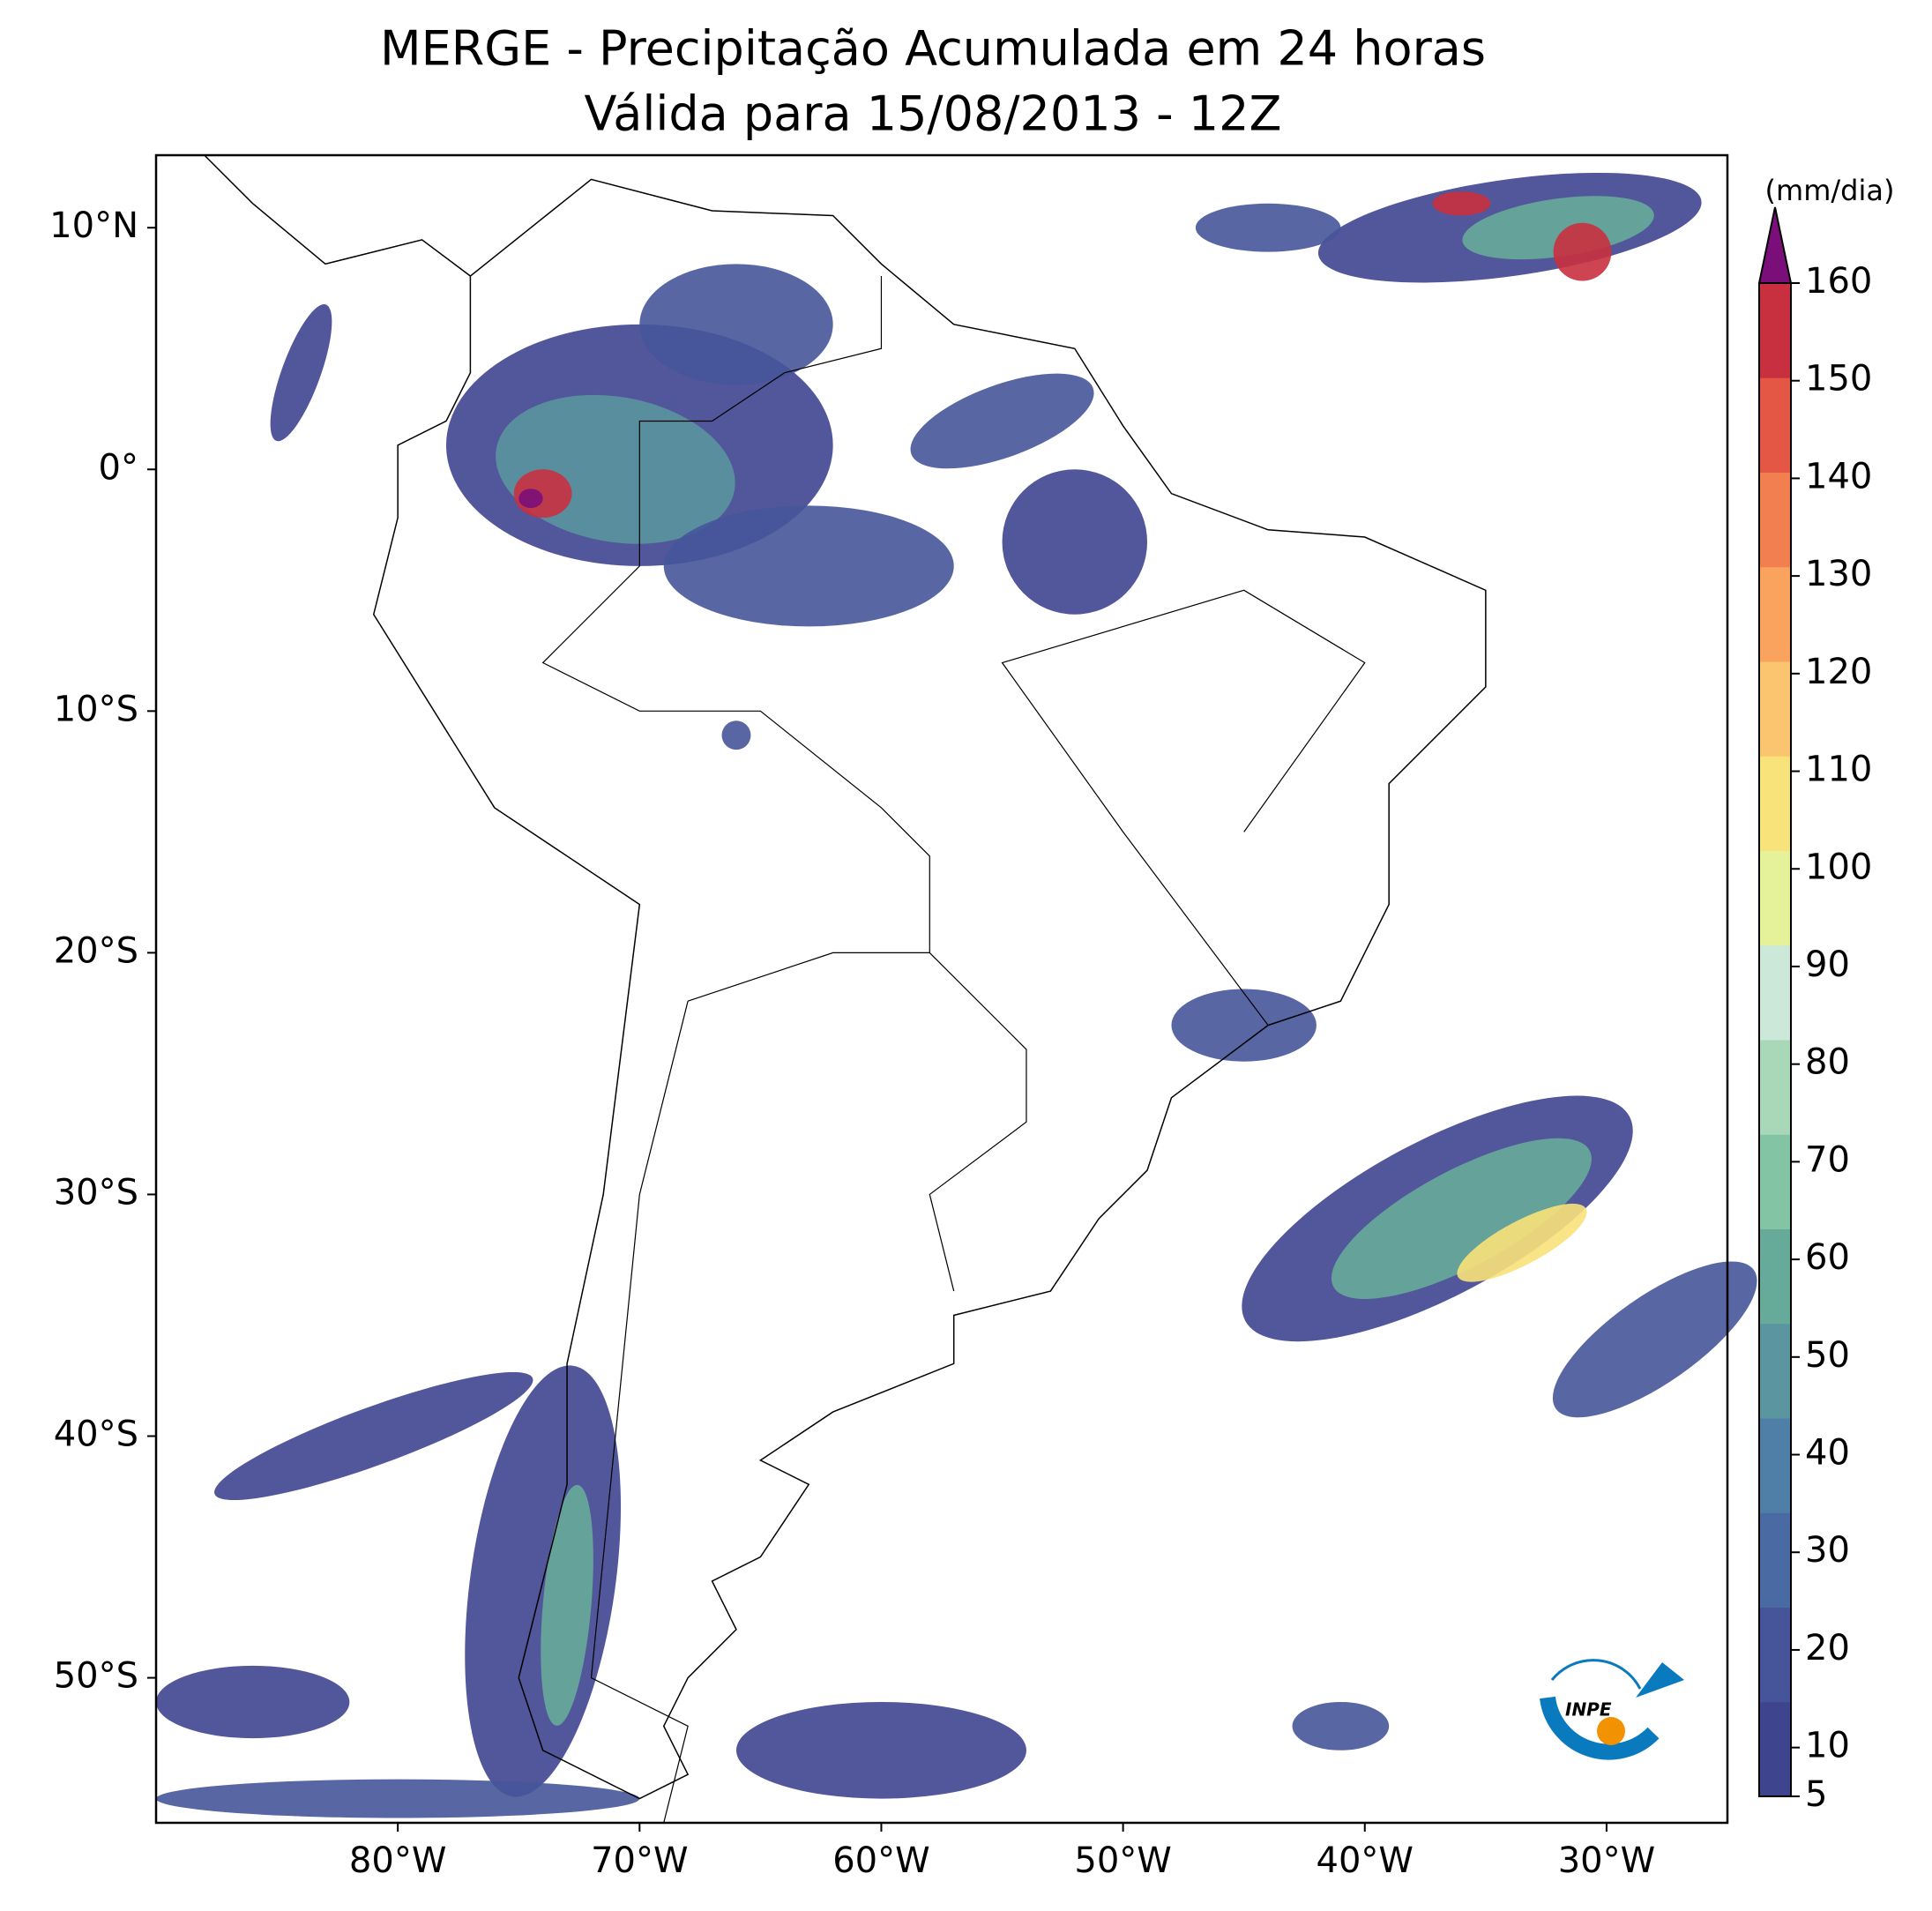 The image size is (1932, 1911). I want to click on colorbar-tick-label: 10, so click(1827, 1746).